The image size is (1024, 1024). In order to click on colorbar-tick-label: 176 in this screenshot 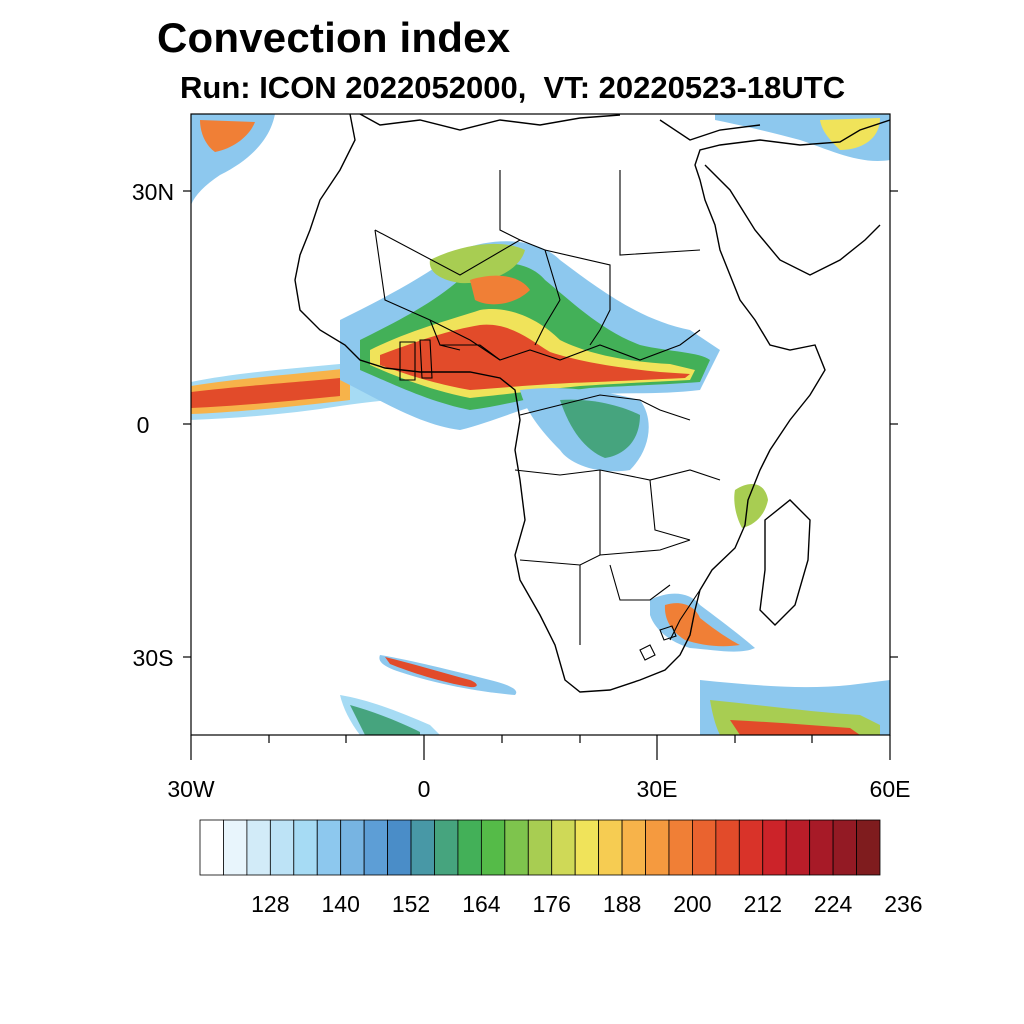, I will do `click(552, 904)`.